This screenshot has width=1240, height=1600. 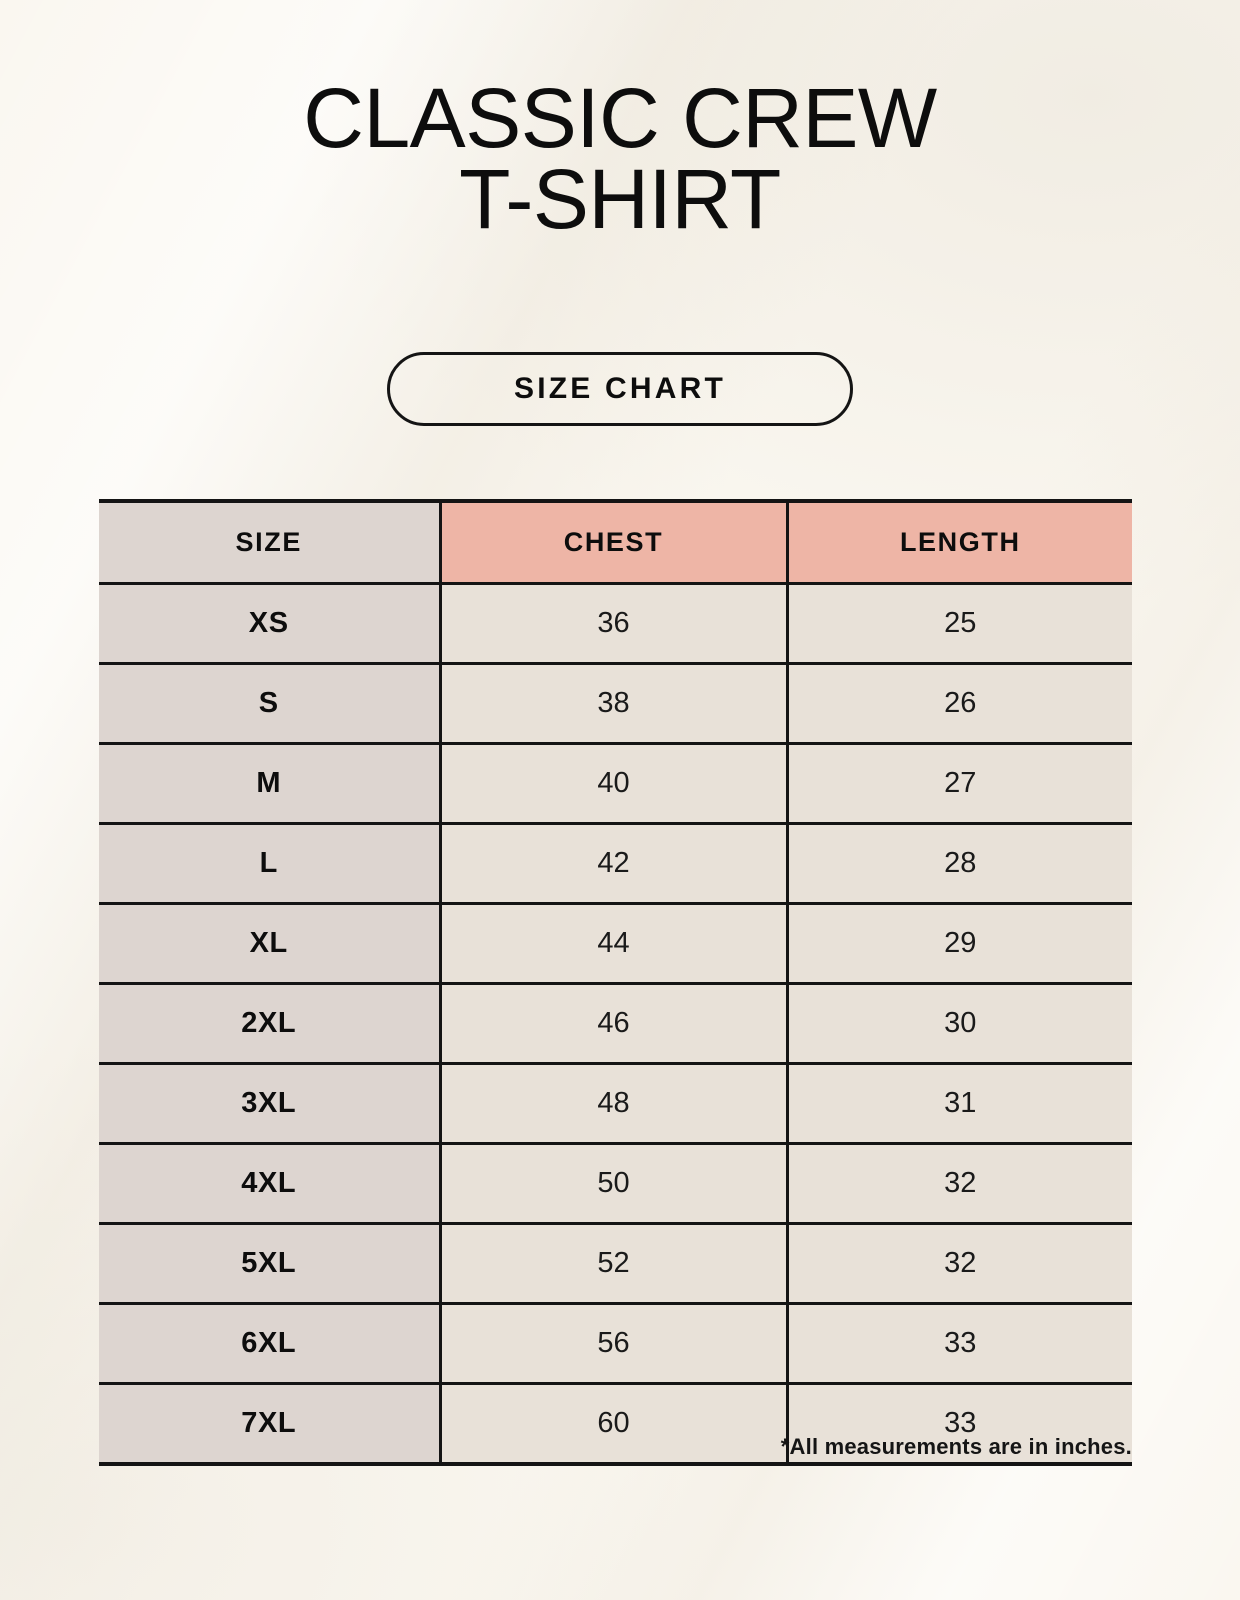 What do you see at coordinates (959, 1024) in the screenshot?
I see `cell-length: 30` at bounding box center [959, 1024].